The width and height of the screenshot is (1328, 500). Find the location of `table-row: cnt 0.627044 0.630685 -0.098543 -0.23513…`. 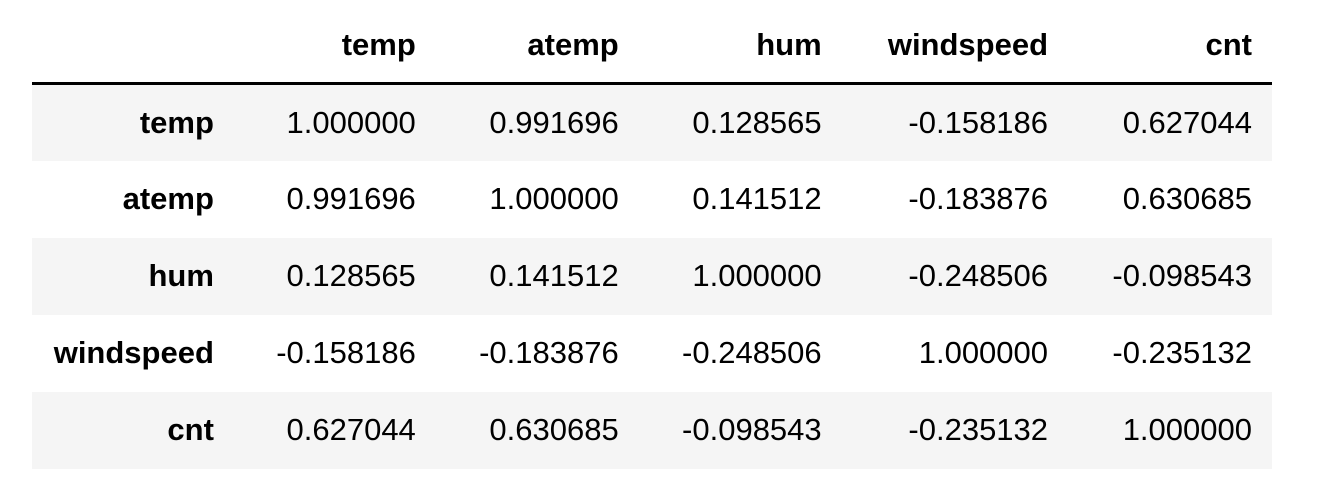

table-row: cnt 0.627044 0.630685 -0.098543 -0.23513… is located at coordinates (652, 430).